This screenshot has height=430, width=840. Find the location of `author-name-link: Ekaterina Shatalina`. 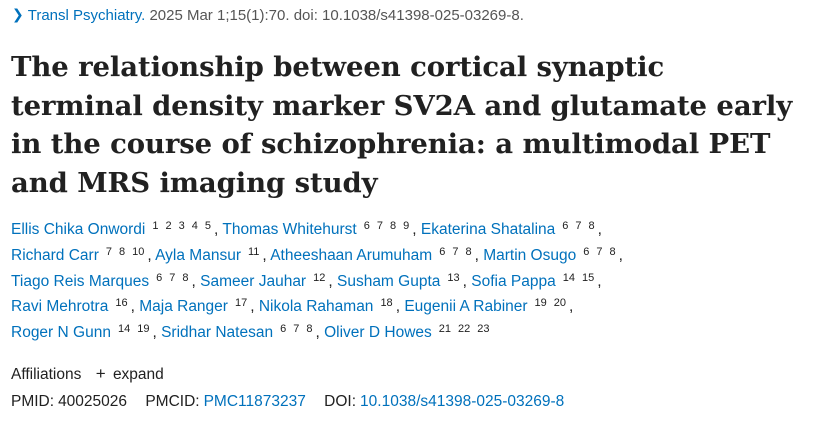

author-name-link: Ekaterina Shatalina is located at coordinates (488, 229).